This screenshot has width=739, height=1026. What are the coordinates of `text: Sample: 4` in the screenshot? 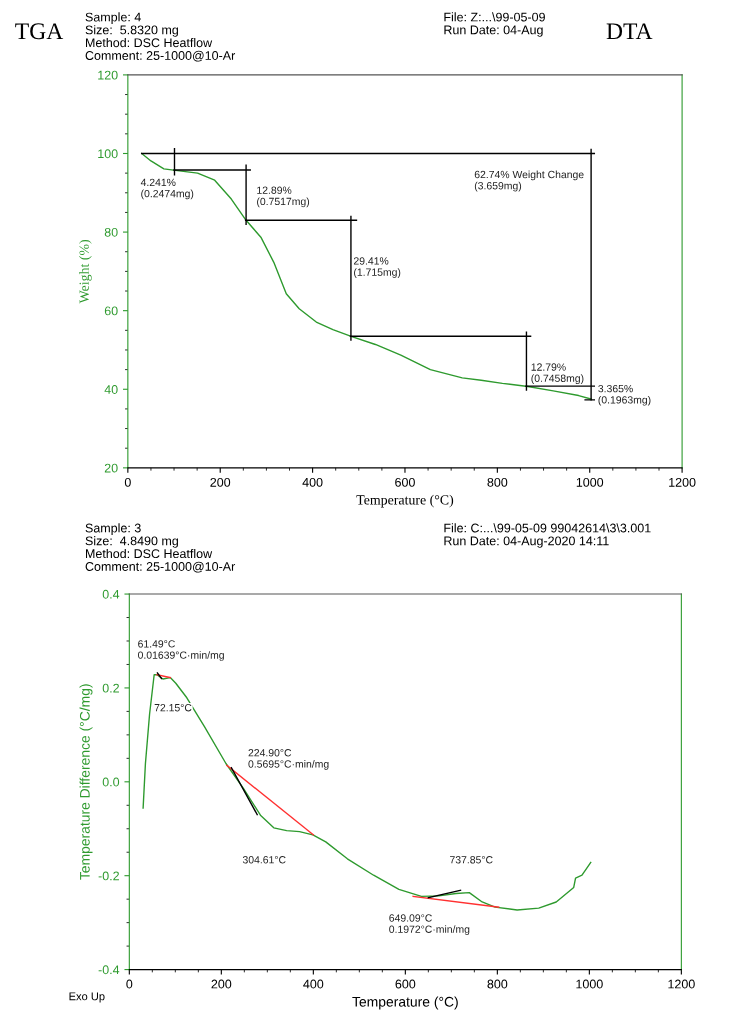 It's located at (113, 18).